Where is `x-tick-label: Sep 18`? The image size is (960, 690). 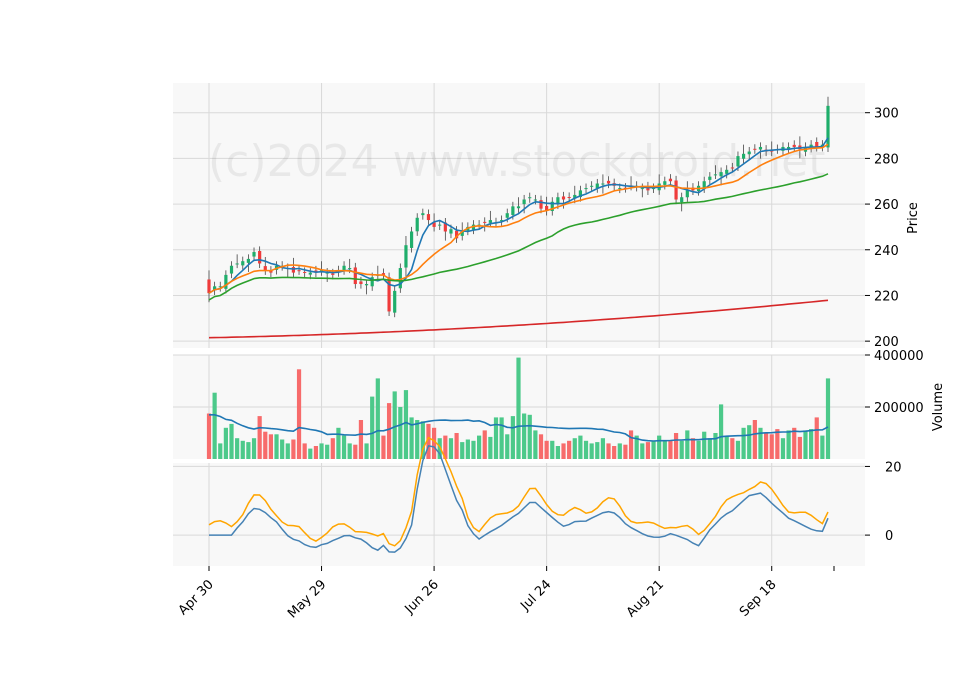 x-tick-label: Sep 18 is located at coordinates (758, 598).